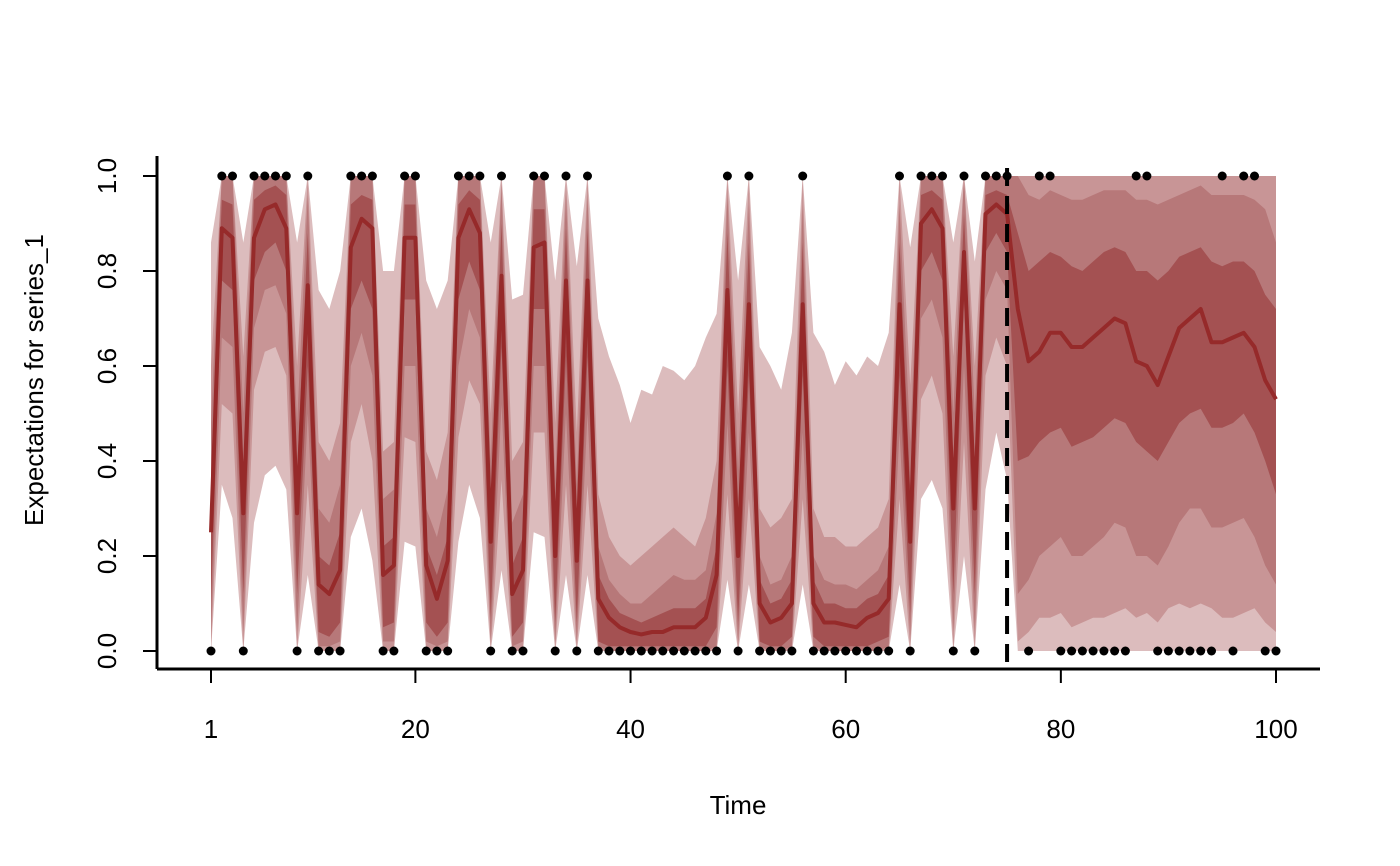 Image resolution: width=1400 pixels, height=866 pixels. I want to click on y-tick-label: 0.4, so click(107, 461).